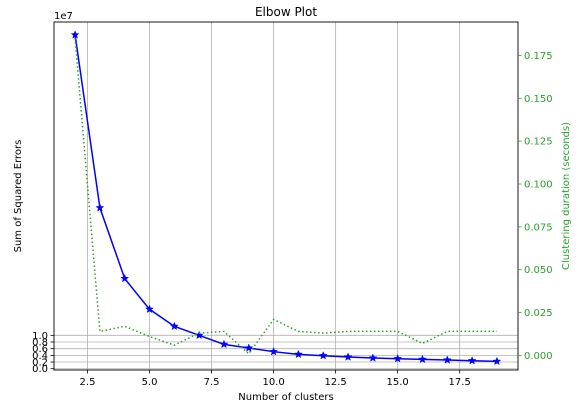 Image resolution: width=585 pixels, height=412 pixels. I want to click on y2-tick-label: 0.075, so click(538, 227).